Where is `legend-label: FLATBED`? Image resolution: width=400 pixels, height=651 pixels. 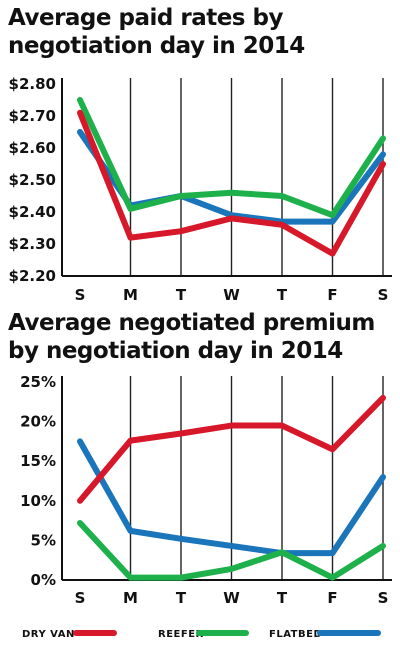 legend-label: FLATBED is located at coordinates (295, 634).